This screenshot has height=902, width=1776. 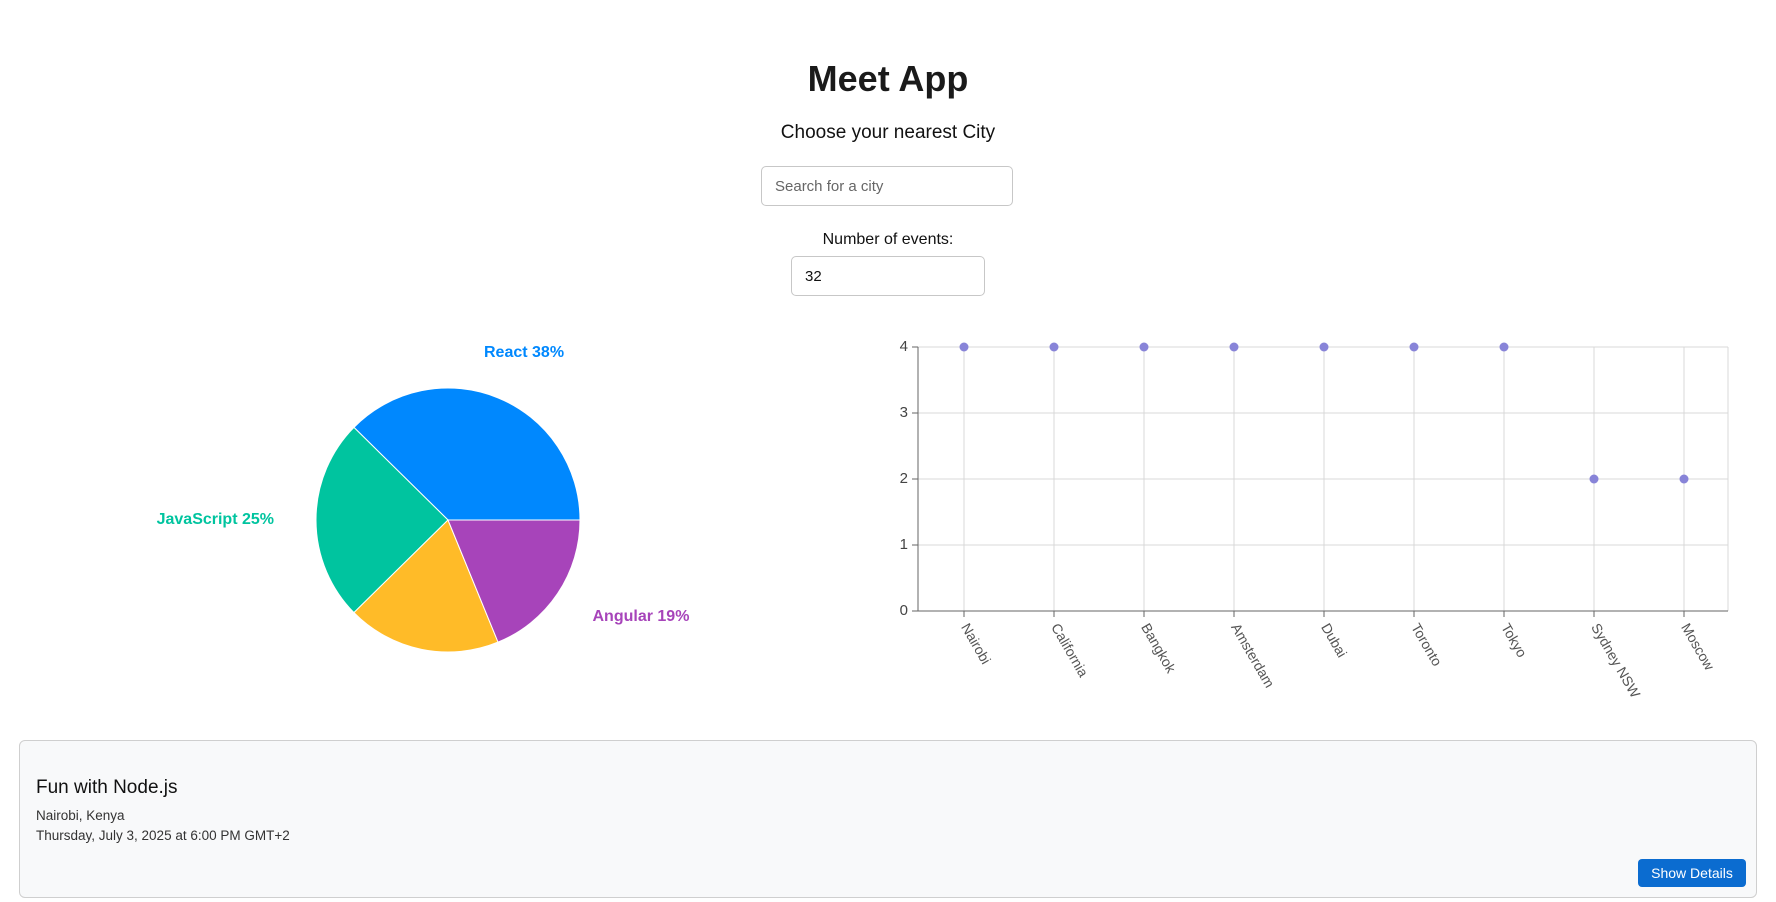 What do you see at coordinates (426, 586) in the screenshot?
I see `pie-slice-node` at bounding box center [426, 586].